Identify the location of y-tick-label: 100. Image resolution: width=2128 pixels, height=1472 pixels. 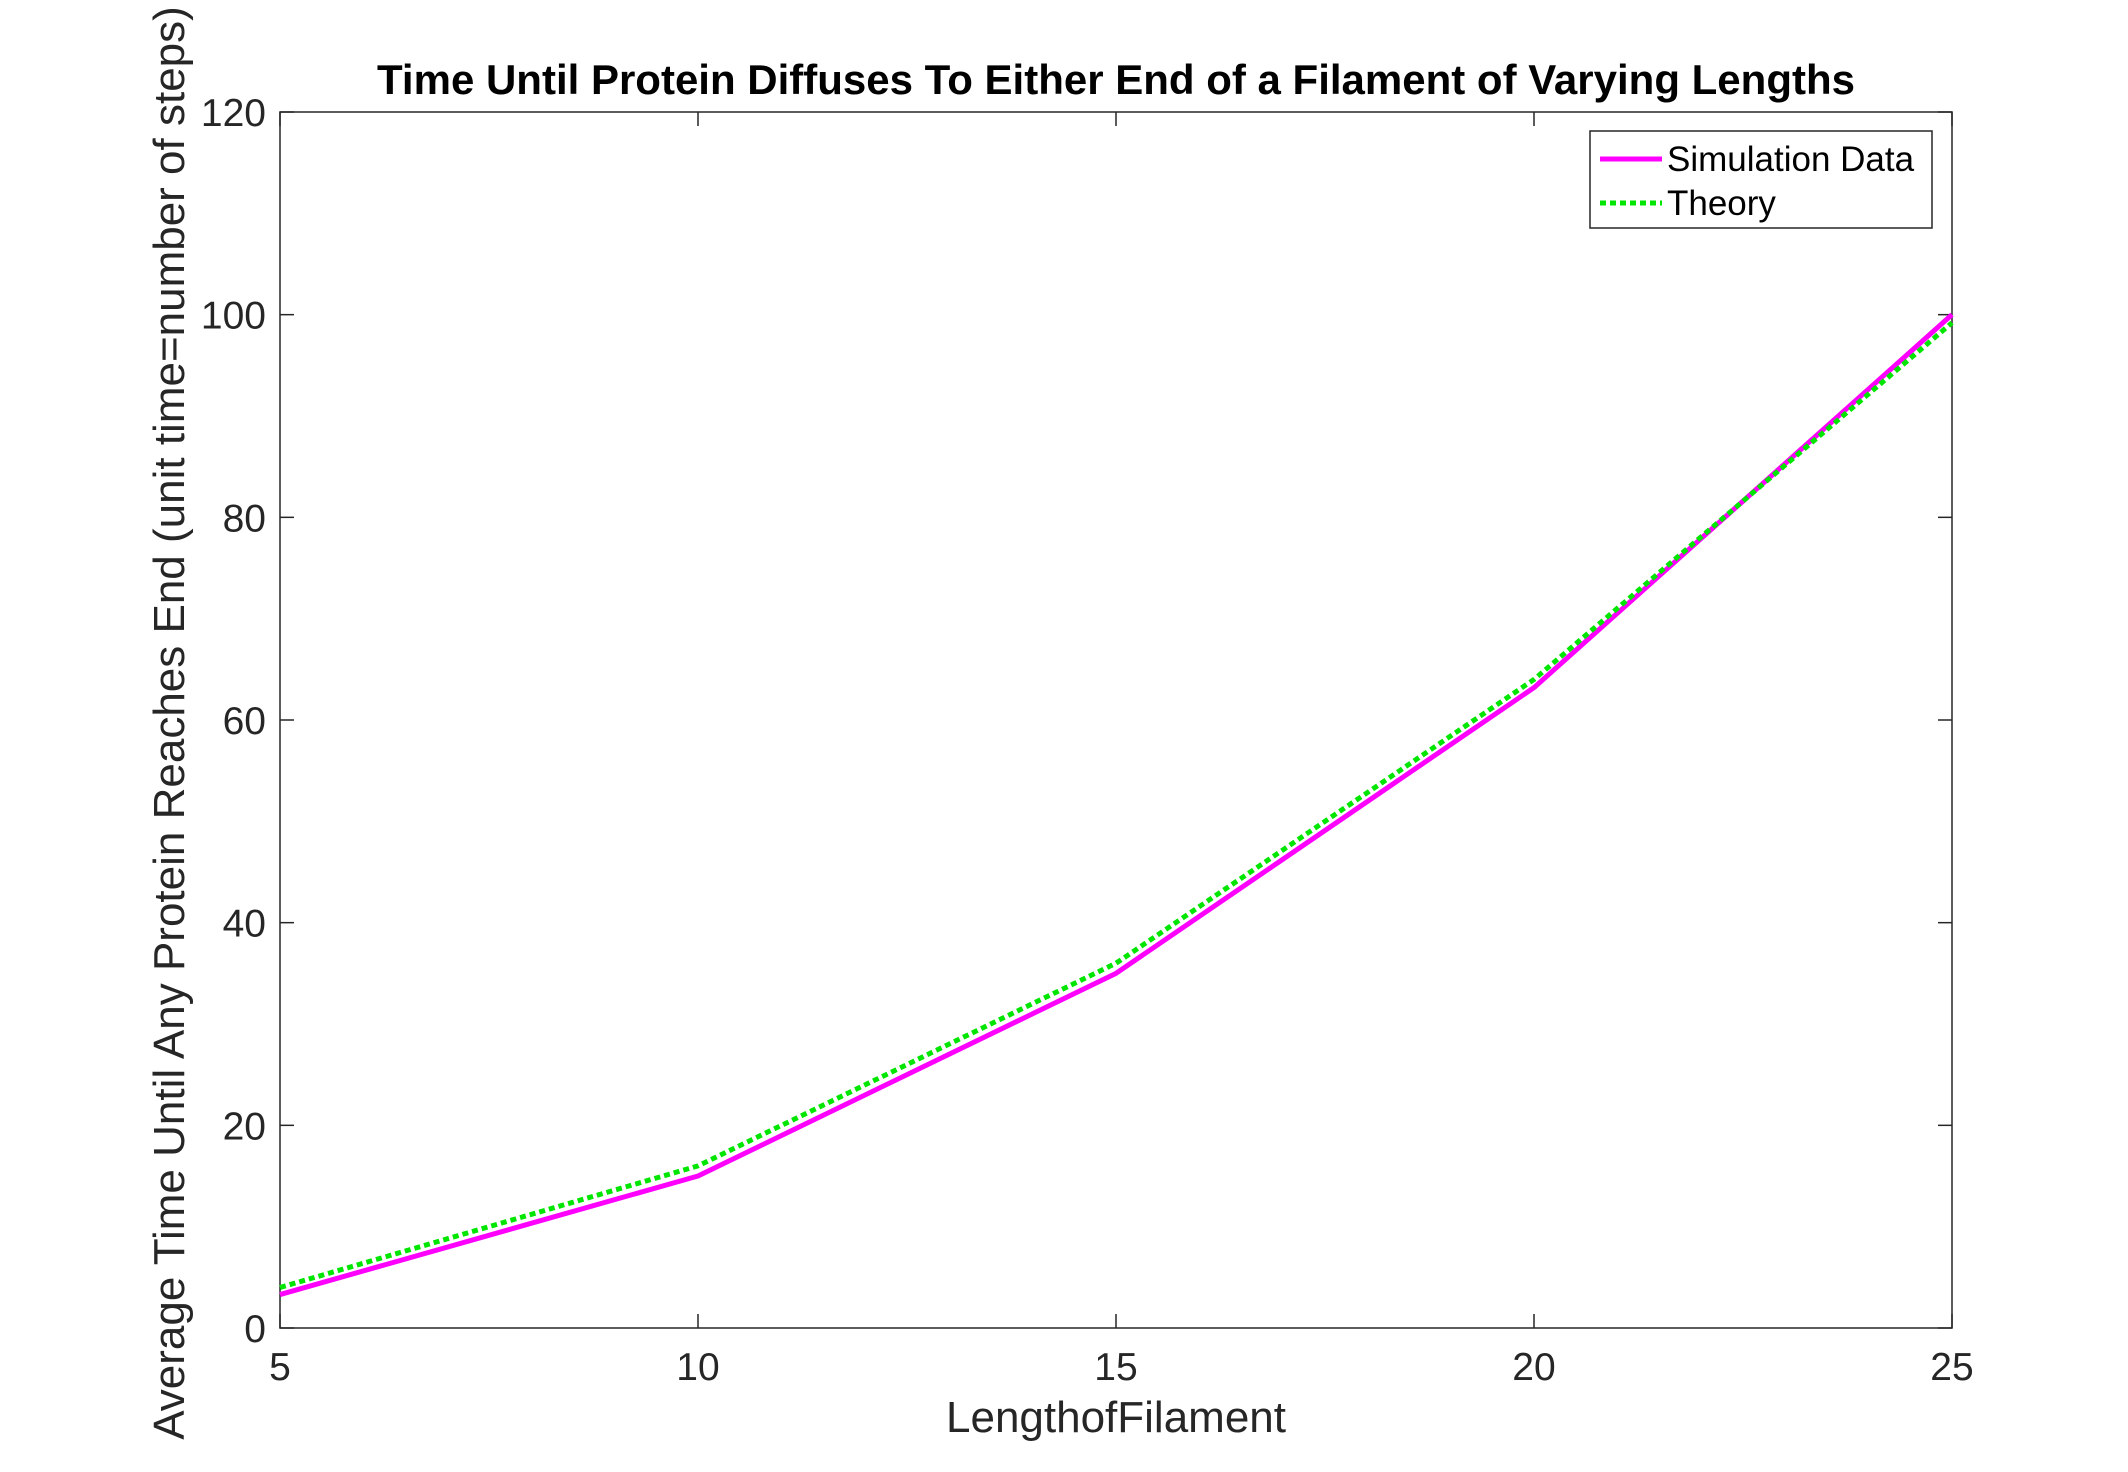
(233, 316).